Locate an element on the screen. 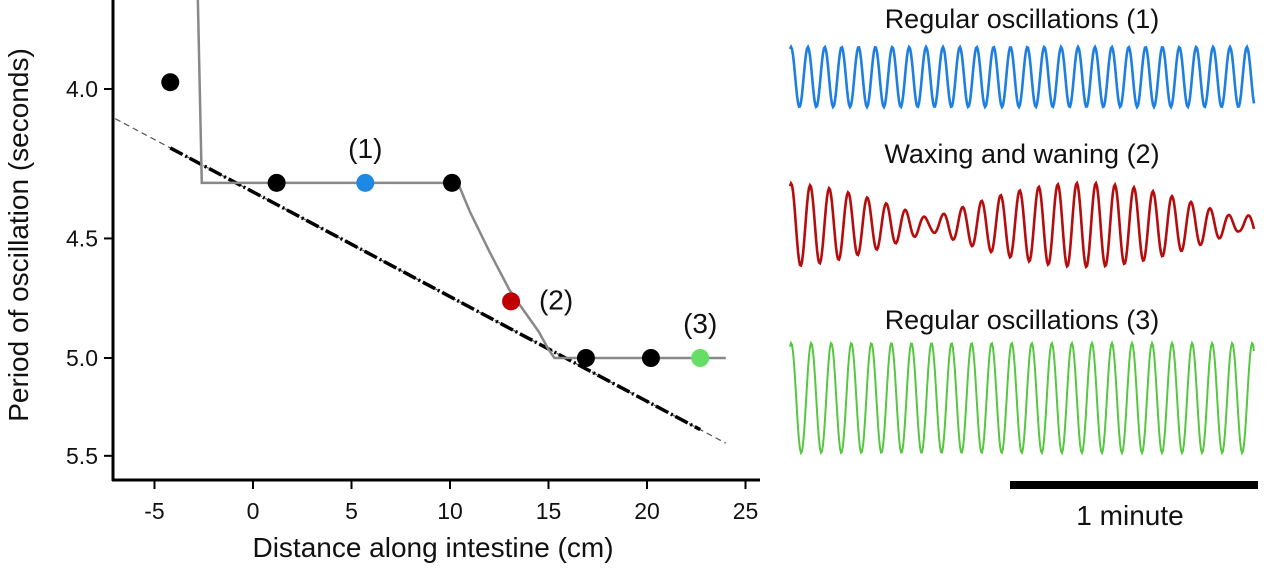 The image size is (1280, 570). x-tick-label: 15 is located at coordinates (549, 511).